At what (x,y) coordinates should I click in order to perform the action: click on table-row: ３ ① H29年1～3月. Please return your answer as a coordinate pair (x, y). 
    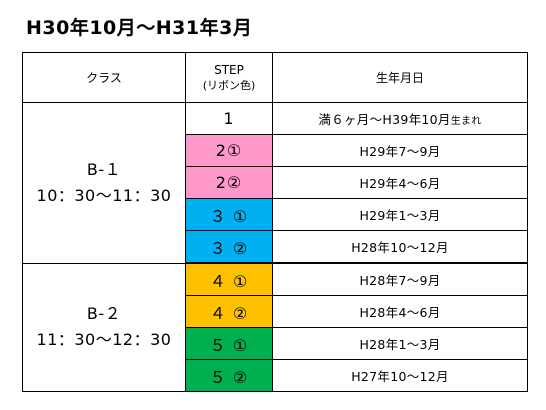
    Looking at the image, I should click on (275, 214).